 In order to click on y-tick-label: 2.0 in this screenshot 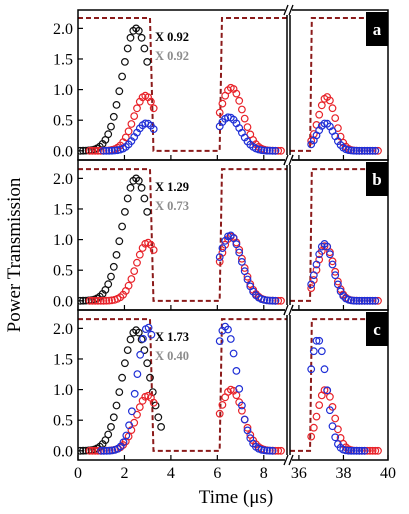, I will do `click(63, 29)`.